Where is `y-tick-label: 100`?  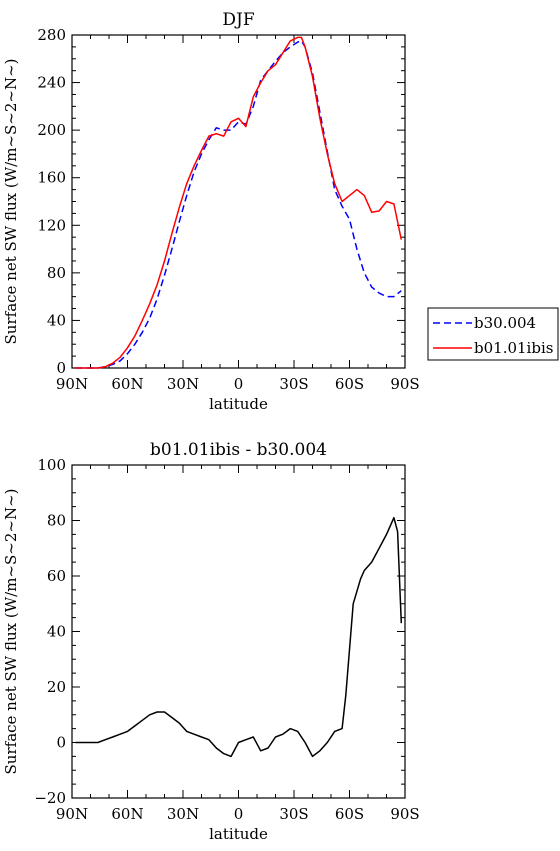 y-tick-label: 100 is located at coordinates (51, 465).